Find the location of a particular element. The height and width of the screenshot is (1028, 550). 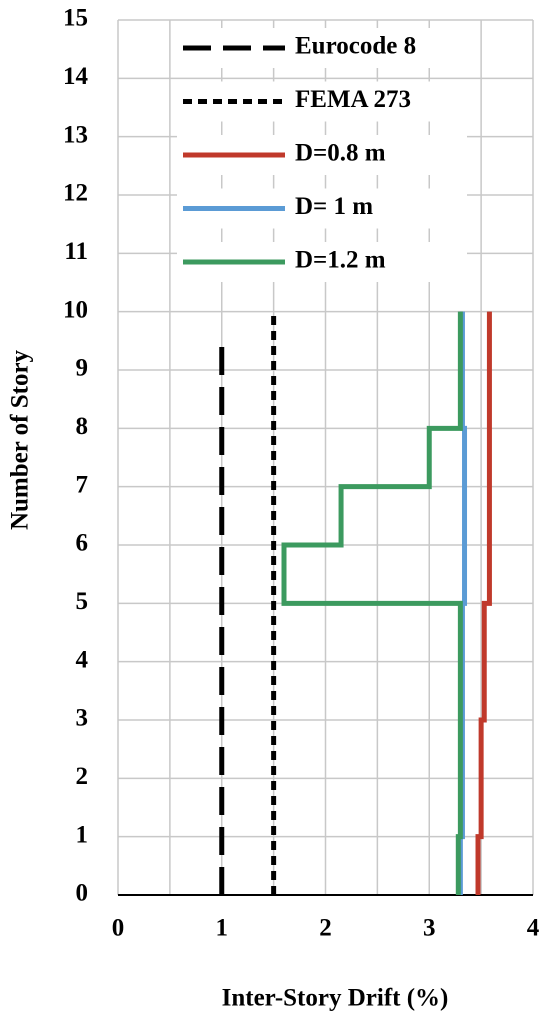

x-tick-label: 1 is located at coordinates (222, 928).